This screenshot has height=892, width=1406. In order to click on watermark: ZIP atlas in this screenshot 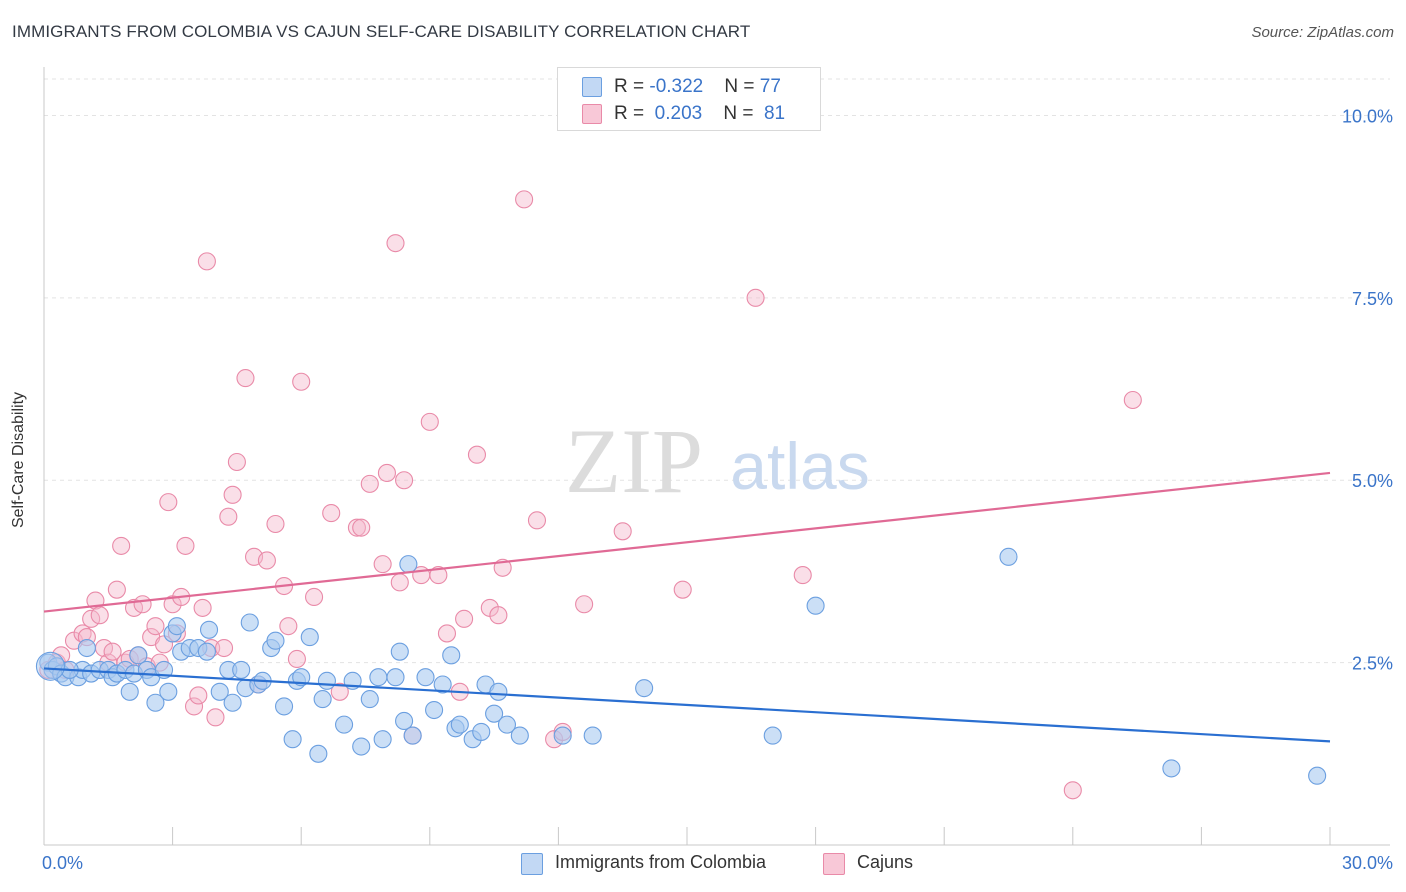, I will do `click(717, 461)`.